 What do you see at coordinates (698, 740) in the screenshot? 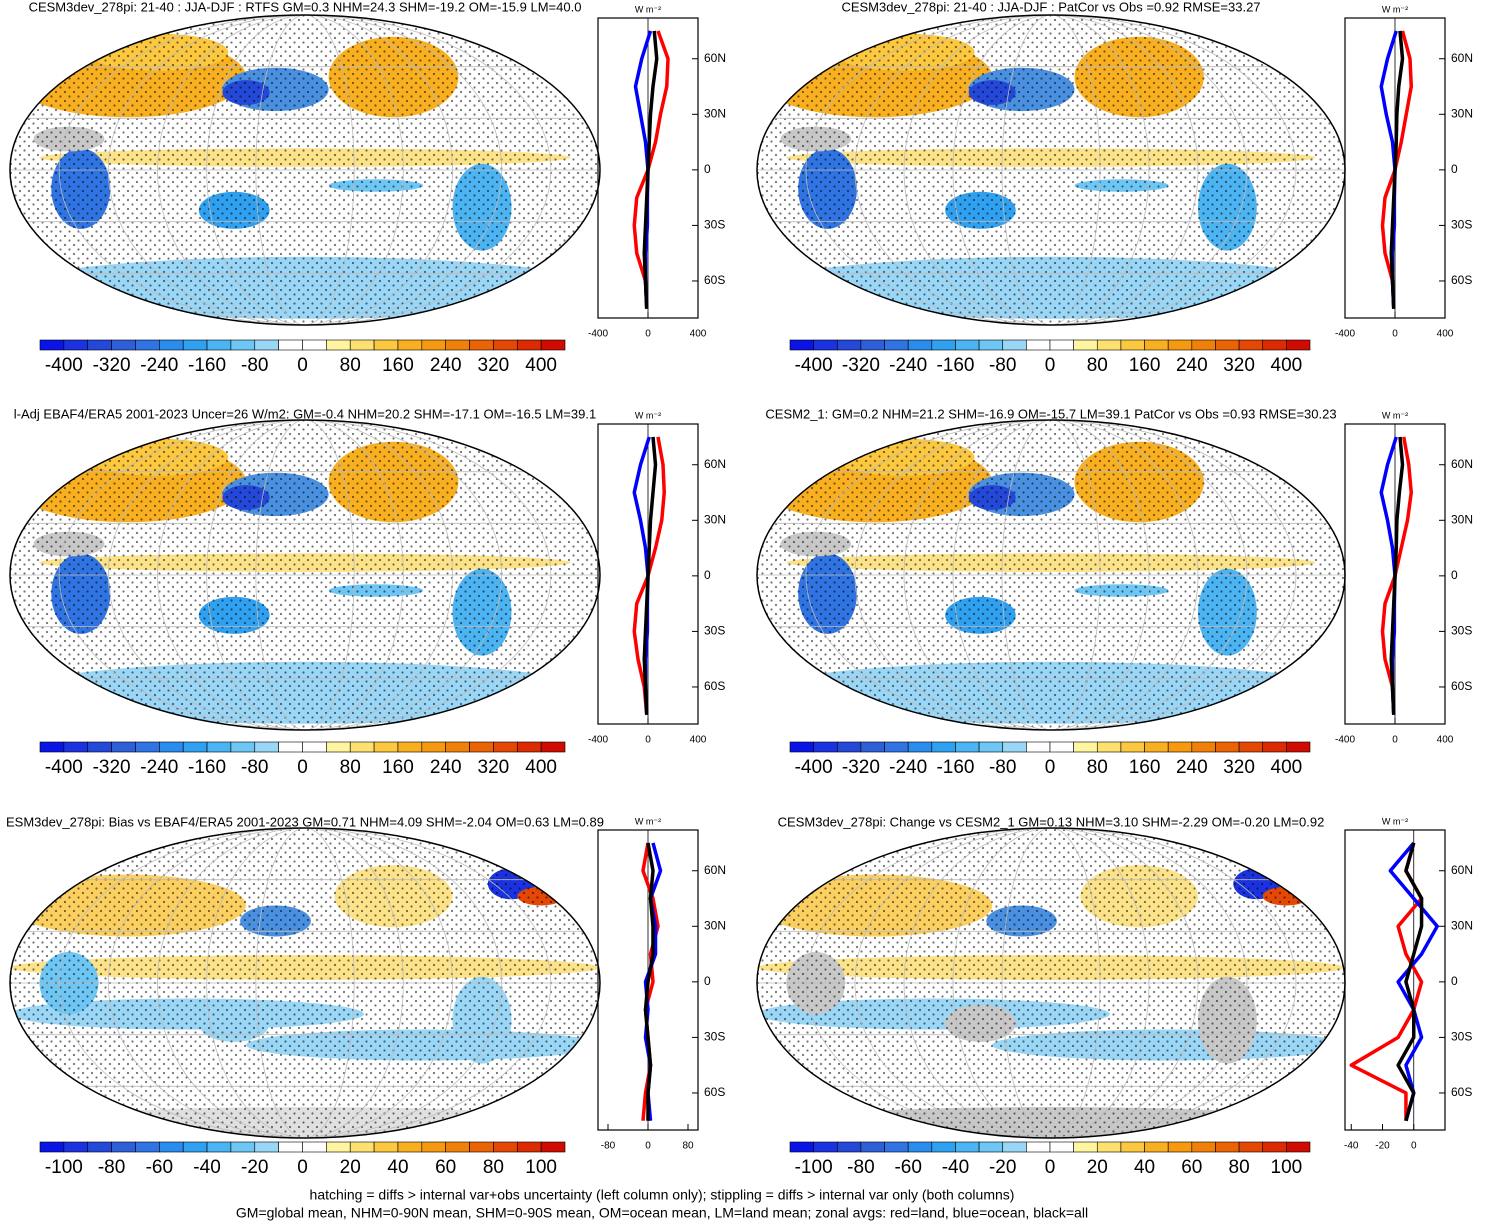
I see `x-tick-label: 400` at bounding box center [698, 740].